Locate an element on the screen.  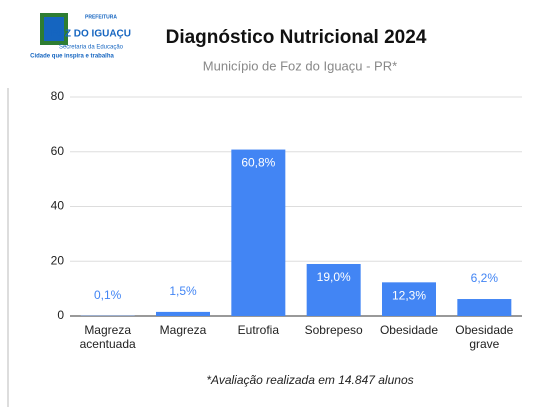
y-tick-label: 80 is located at coordinates (58, 96).